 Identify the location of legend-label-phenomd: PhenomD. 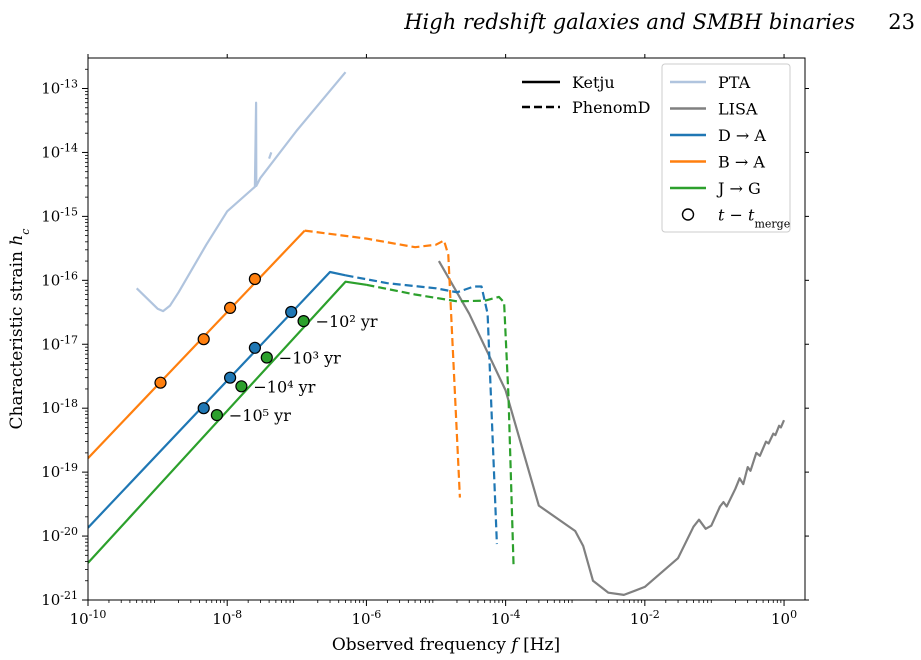
(611, 107).